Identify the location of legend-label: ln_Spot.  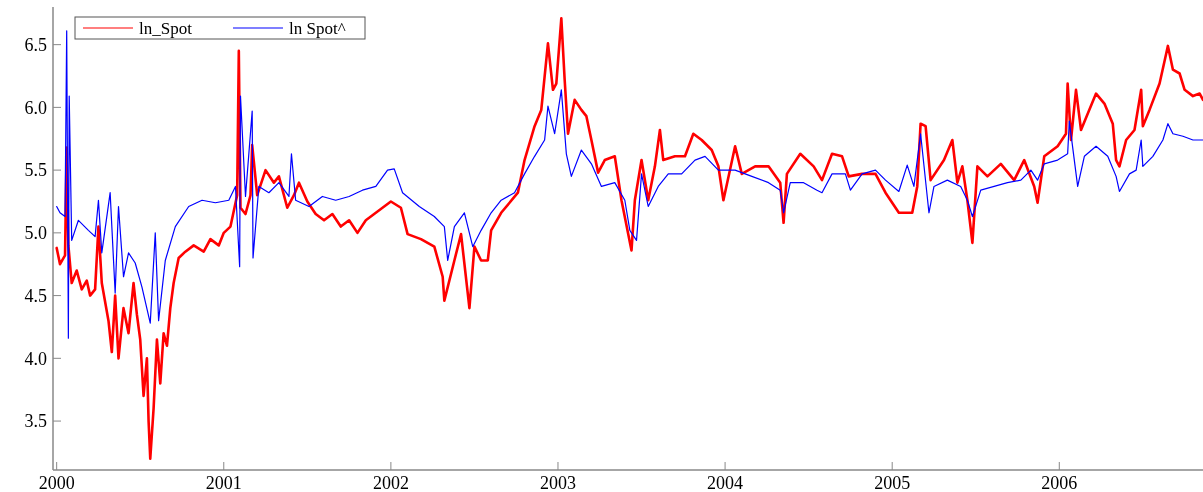
(166, 28).